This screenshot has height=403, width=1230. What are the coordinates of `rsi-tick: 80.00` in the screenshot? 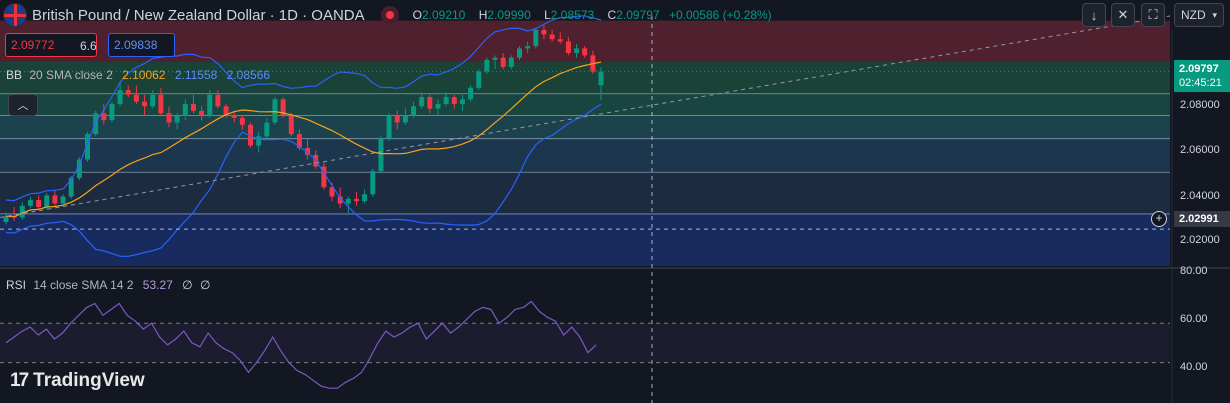 It's located at (1194, 271).